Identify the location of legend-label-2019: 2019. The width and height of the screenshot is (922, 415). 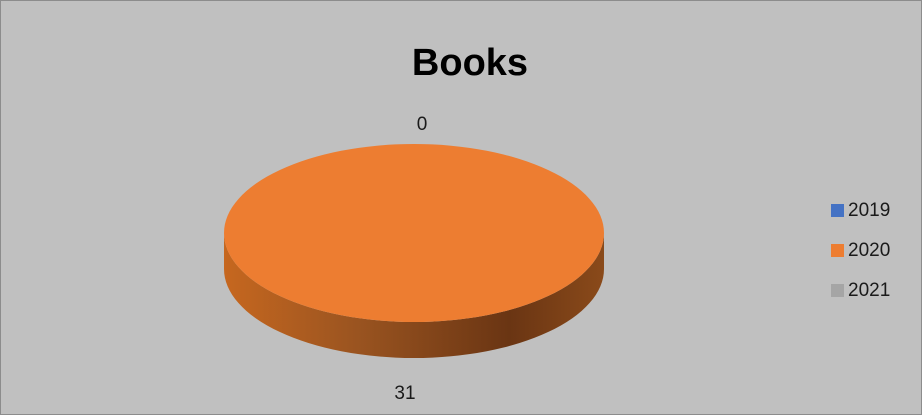
(869, 210).